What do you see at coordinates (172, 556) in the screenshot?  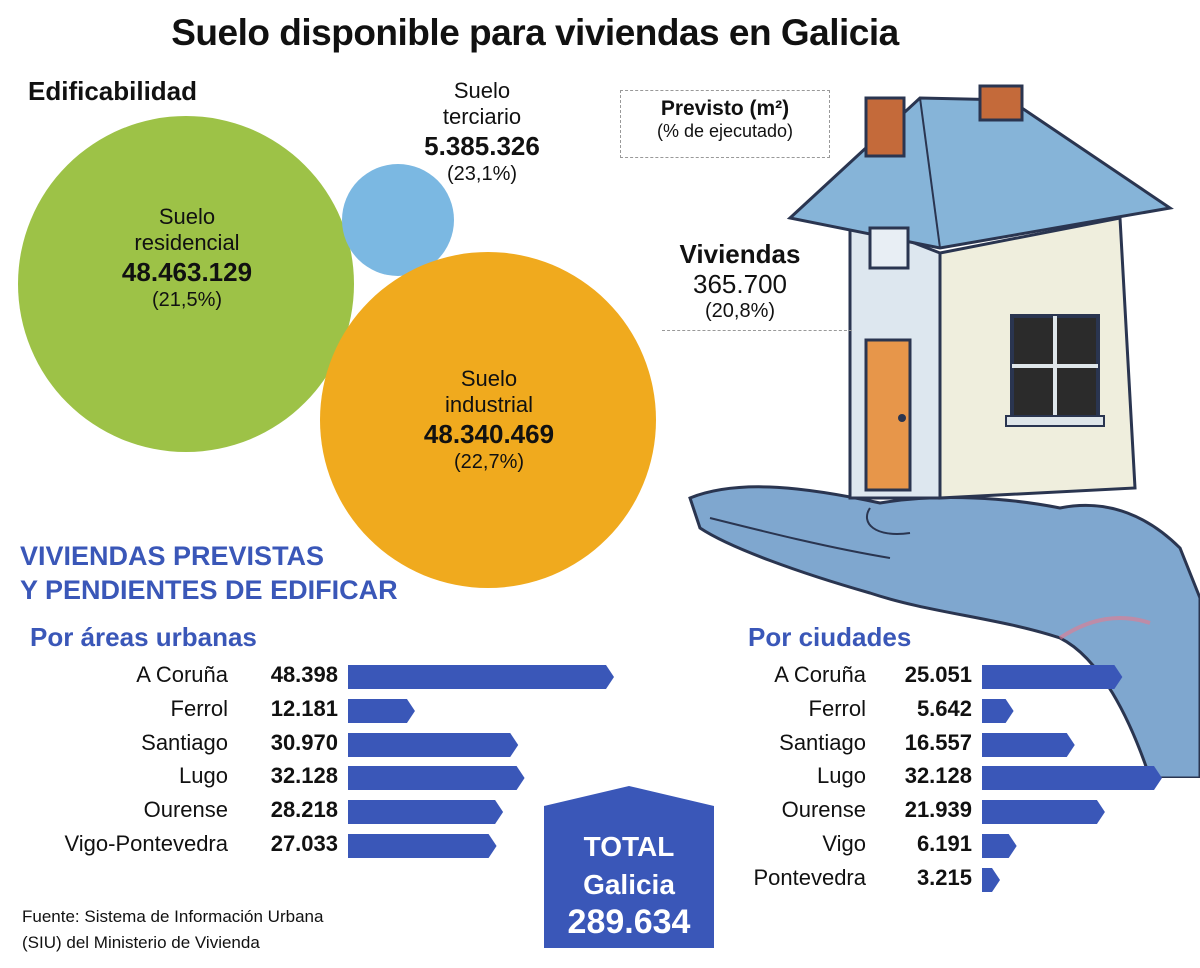 I see `section-title-line1: VIVIENDAS PREVISTAS` at bounding box center [172, 556].